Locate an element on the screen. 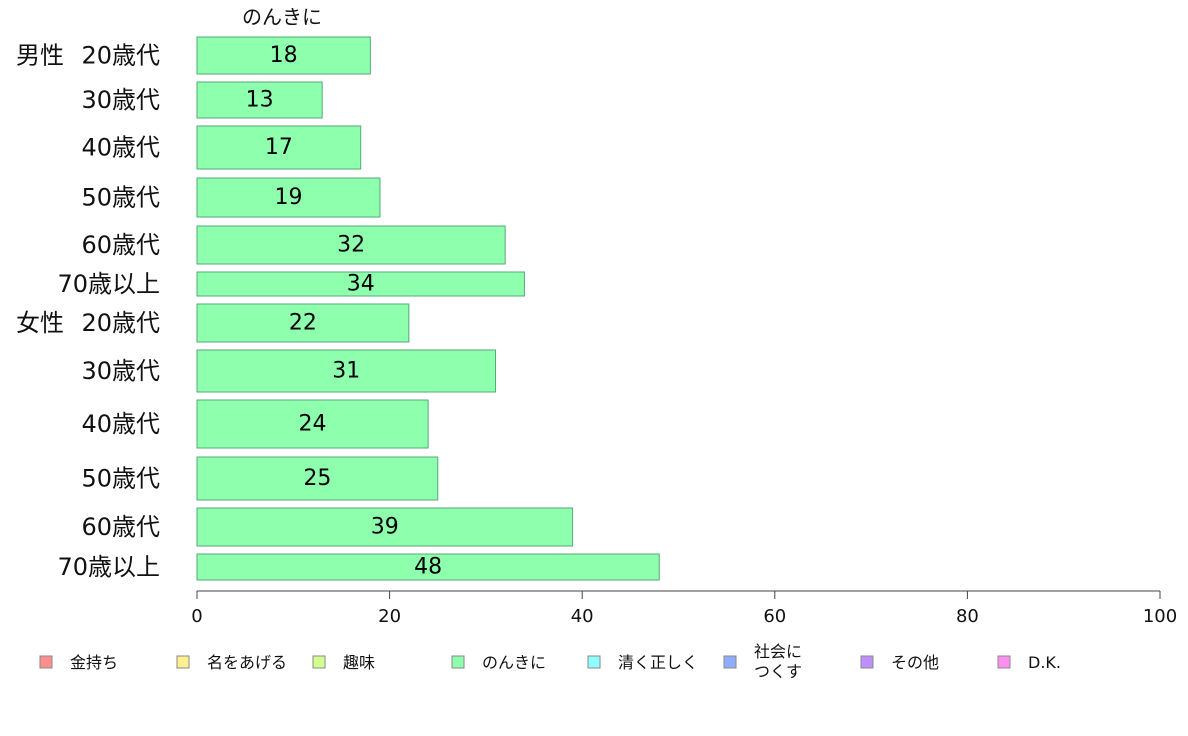  legend-label: のんきに is located at coordinates (514, 662).